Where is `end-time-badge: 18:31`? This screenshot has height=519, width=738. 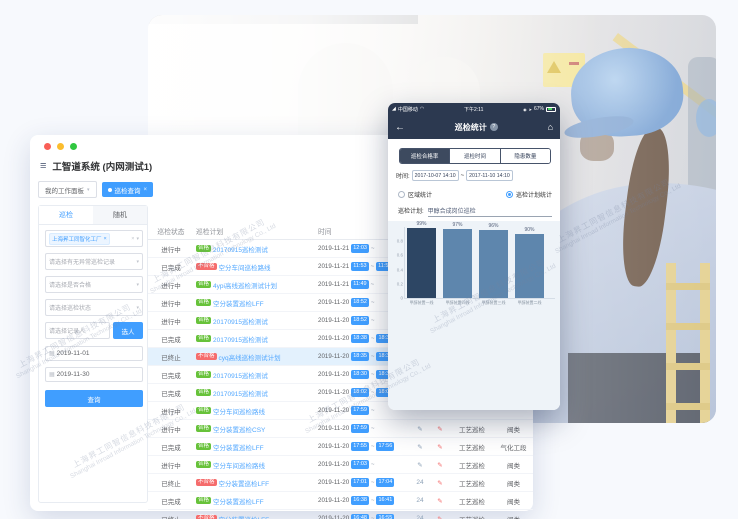
end-time-badge: 18:31 is located at coordinates (385, 374).